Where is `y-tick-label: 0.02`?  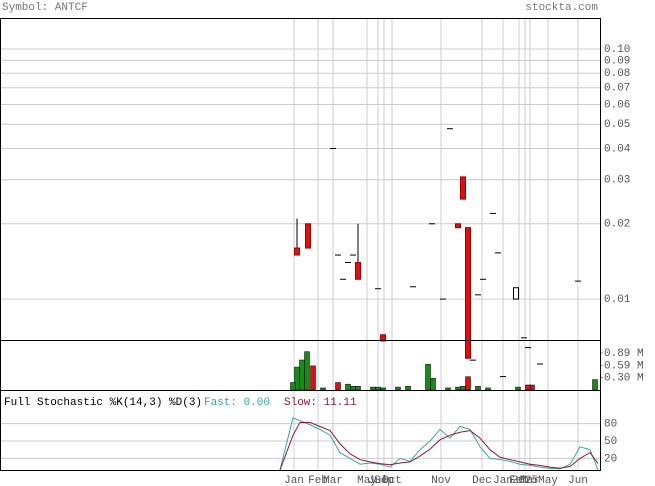
y-tick-label: 0.02 is located at coordinates (617, 225).